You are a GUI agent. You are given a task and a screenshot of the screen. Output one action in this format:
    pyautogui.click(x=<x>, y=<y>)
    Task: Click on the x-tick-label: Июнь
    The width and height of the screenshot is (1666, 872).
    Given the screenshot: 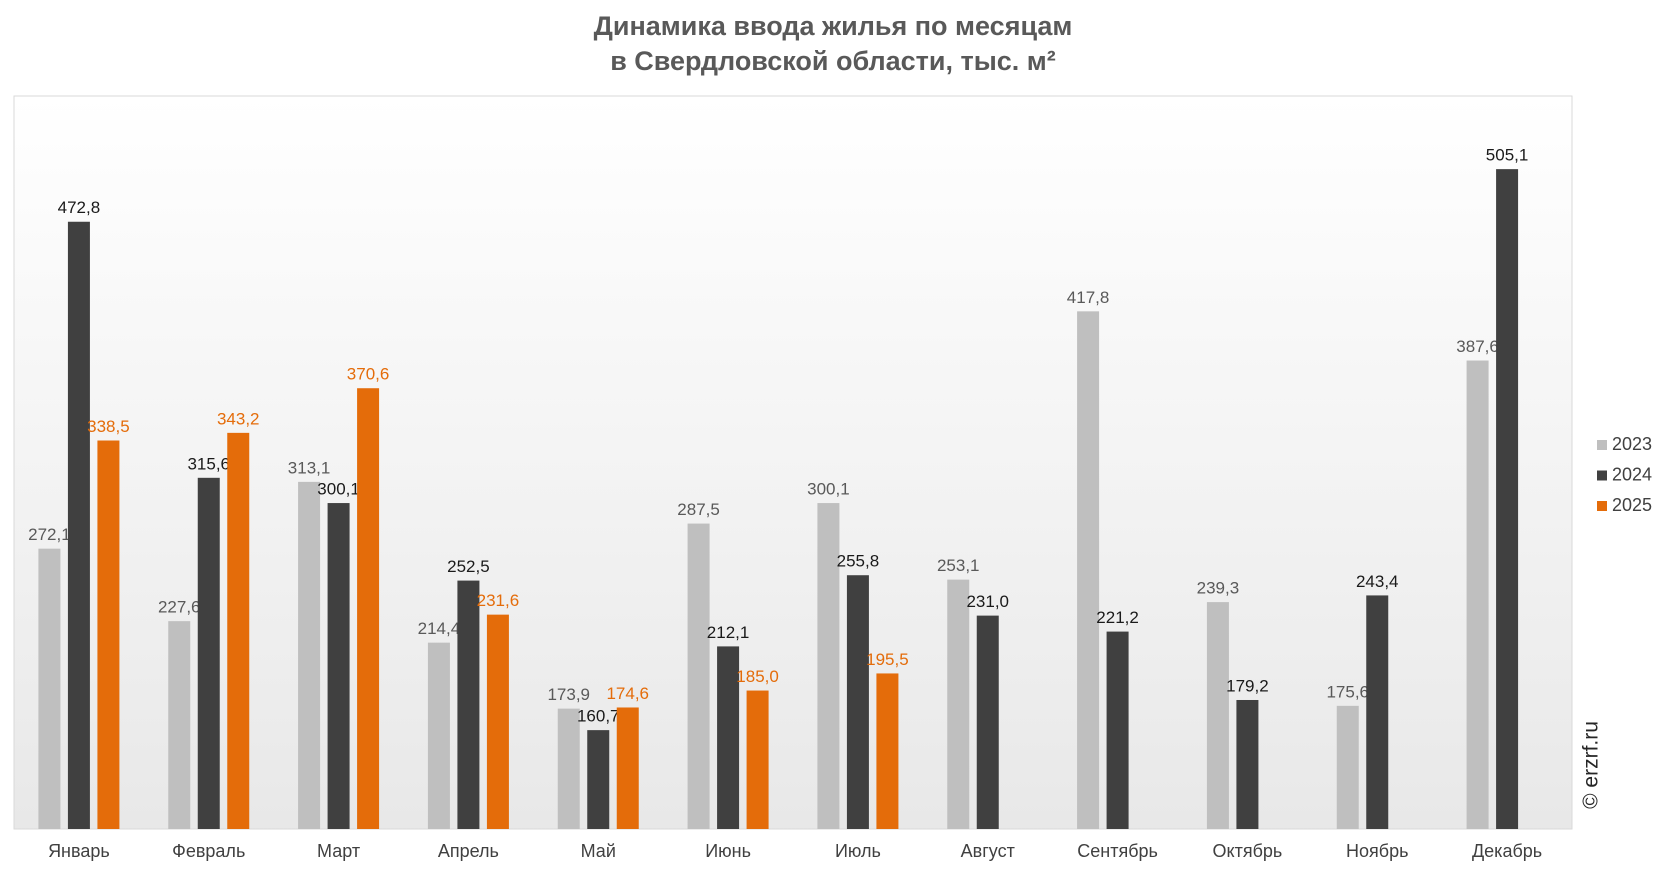 What is the action you would take?
    pyautogui.click(x=728, y=851)
    